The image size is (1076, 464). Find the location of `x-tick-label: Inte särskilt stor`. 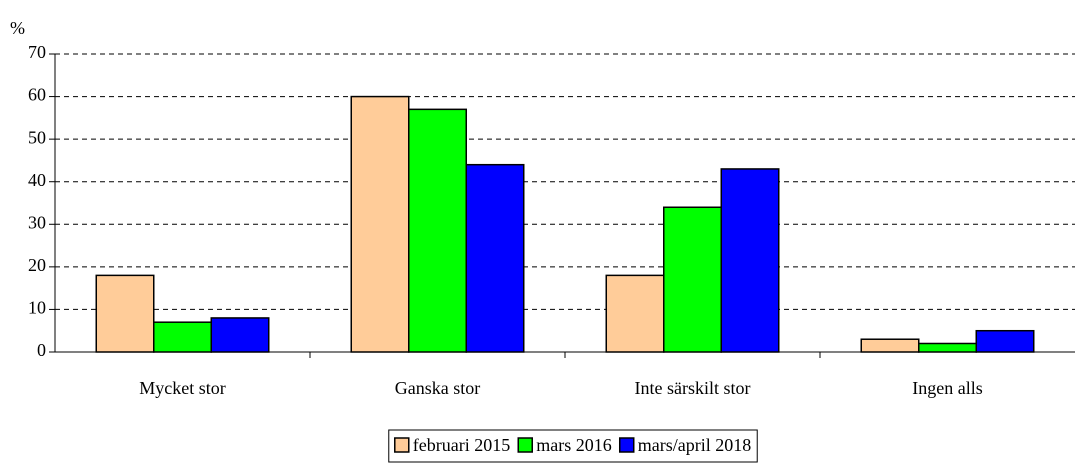

x-tick-label: Inte särskilt stor is located at coordinates (693, 388).